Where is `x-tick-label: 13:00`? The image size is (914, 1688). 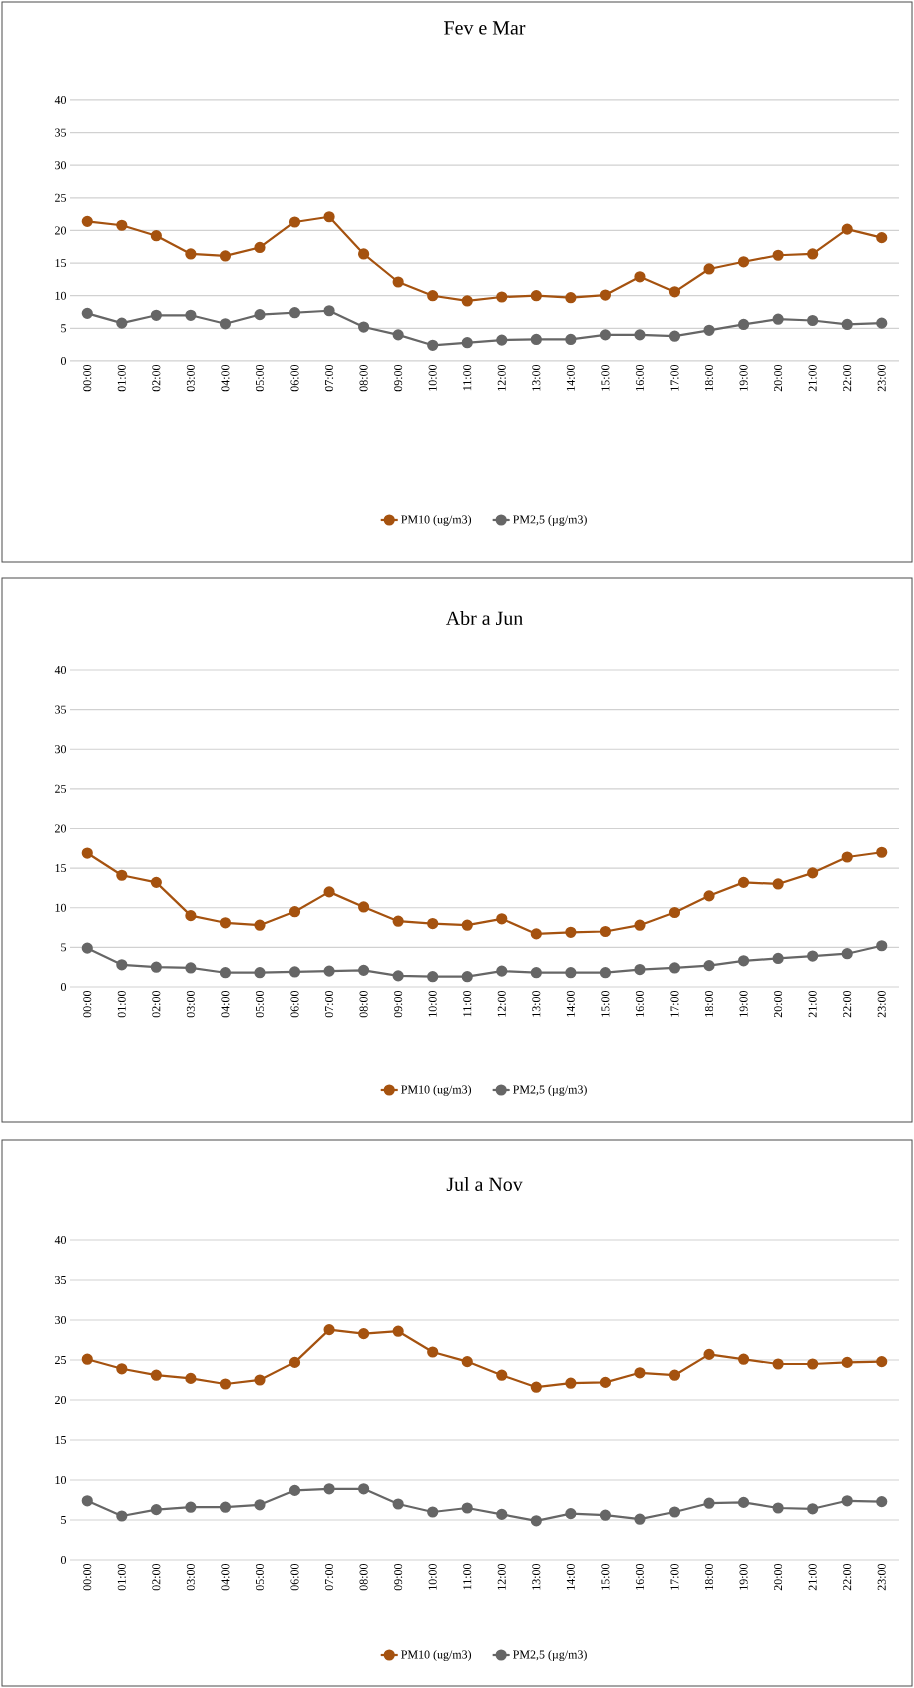
x-tick-label: 13:00 is located at coordinates (536, 1003).